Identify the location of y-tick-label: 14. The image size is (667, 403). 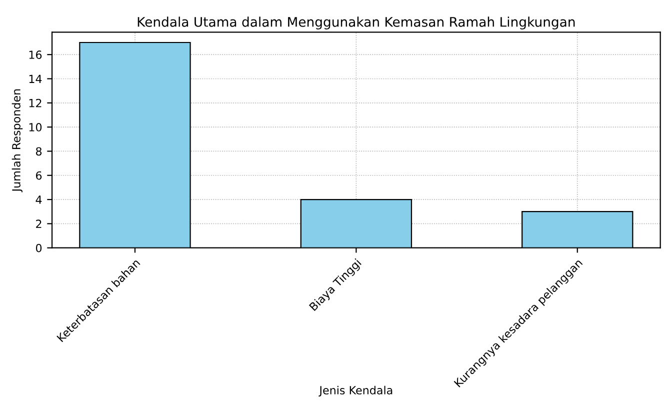
(35, 78).